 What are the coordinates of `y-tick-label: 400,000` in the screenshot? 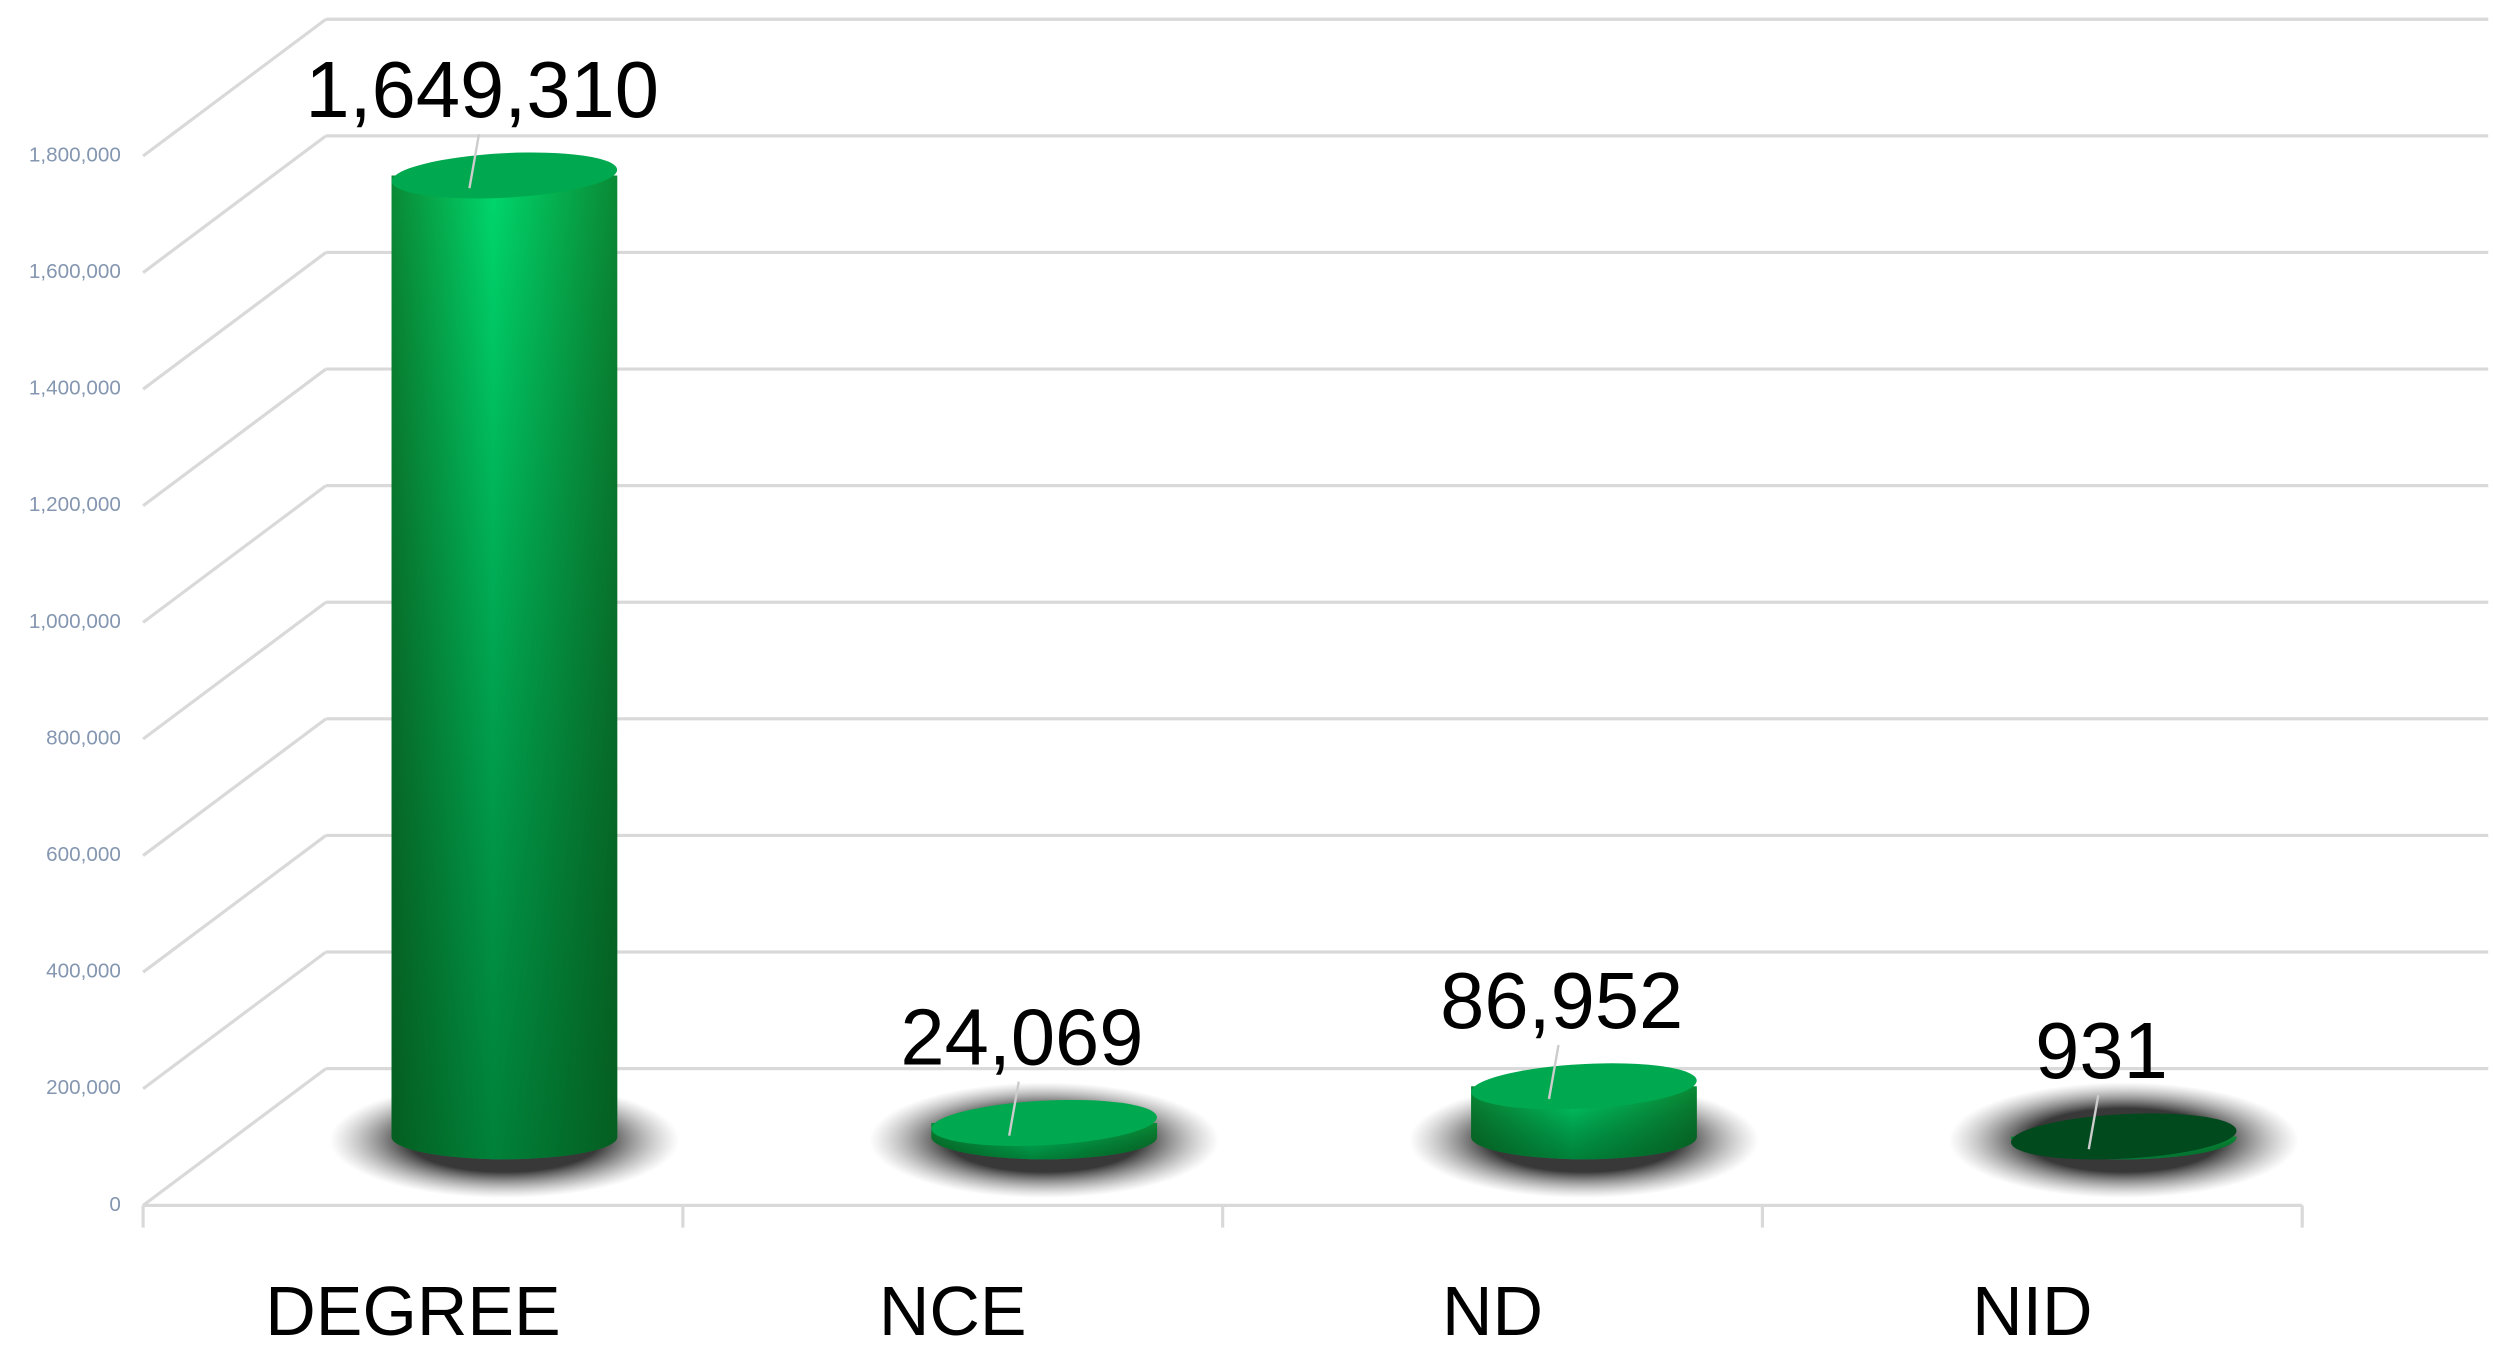 It's located at (83, 971).